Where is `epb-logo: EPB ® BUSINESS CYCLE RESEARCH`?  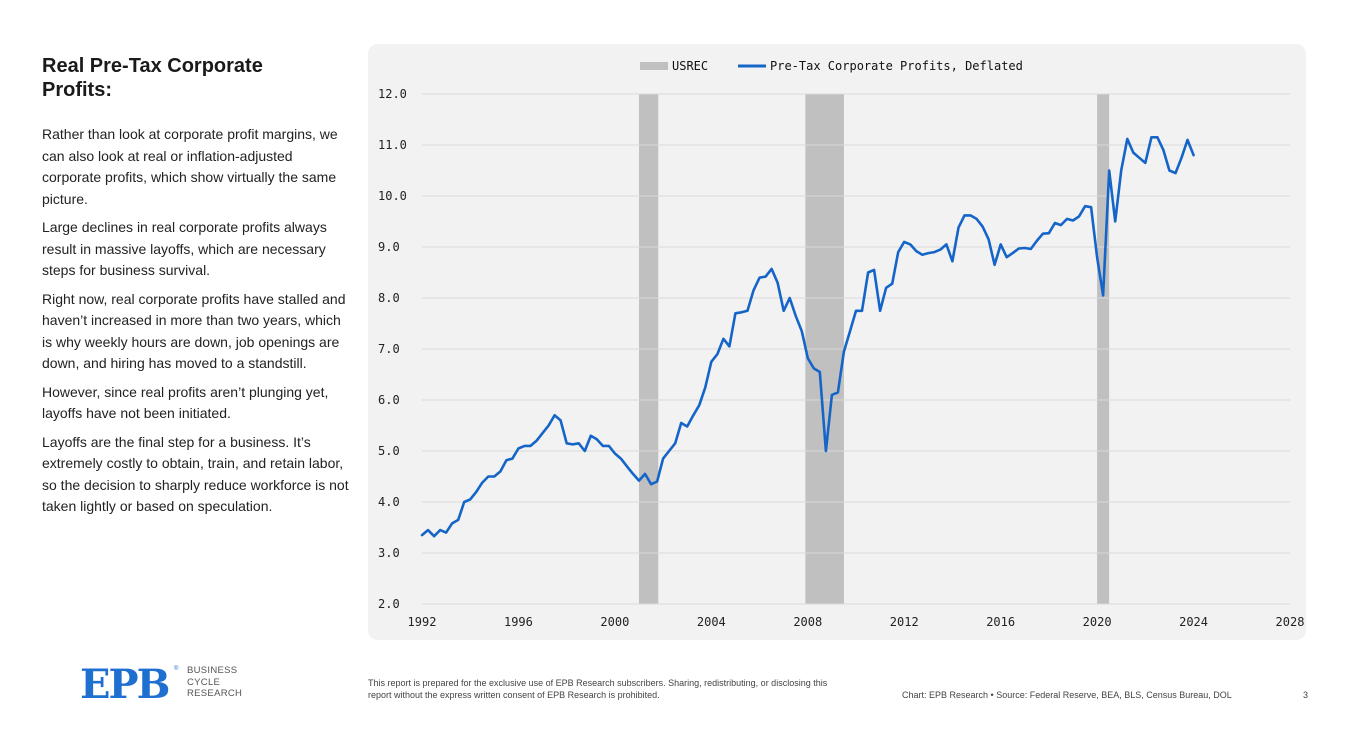
epb-logo: EPB ® BUSINESS CYCLE RESEARCH is located at coordinates (165, 684).